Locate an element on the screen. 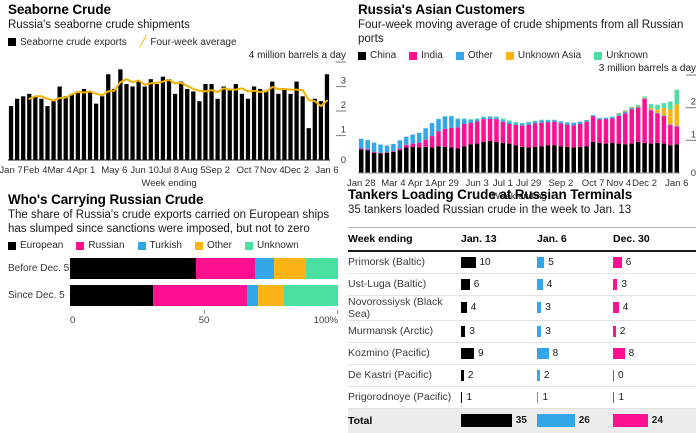  table-header-jan-13: Jan. 13 is located at coordinates (499, 239).